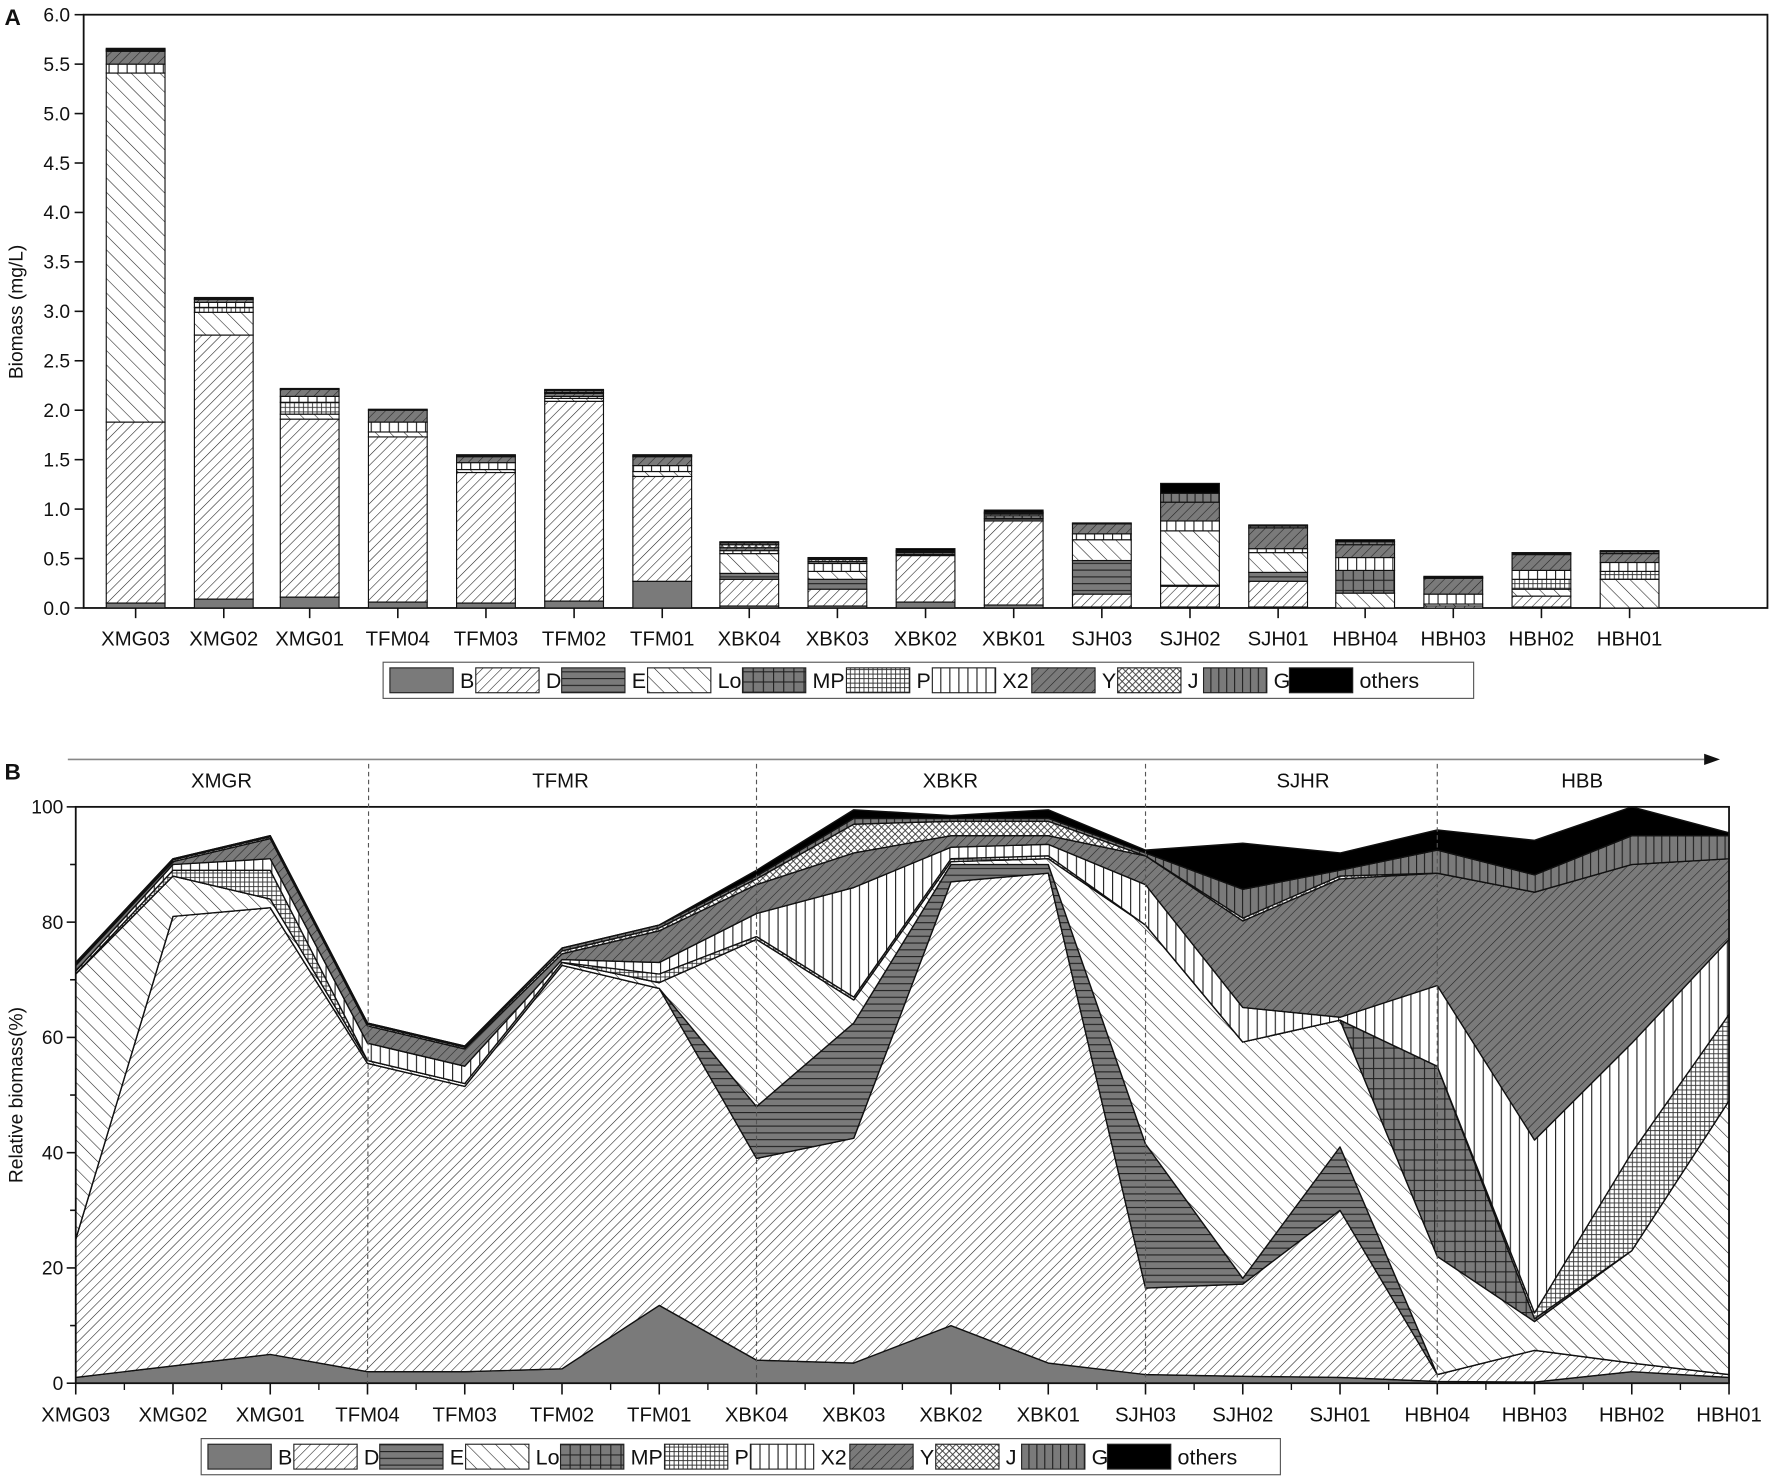  What do you see at coordinates (17, 312) in the screenshot?
I see `panel-a-y-axis-title: Biomass (mg/L)` at bounding box center [17, 312].